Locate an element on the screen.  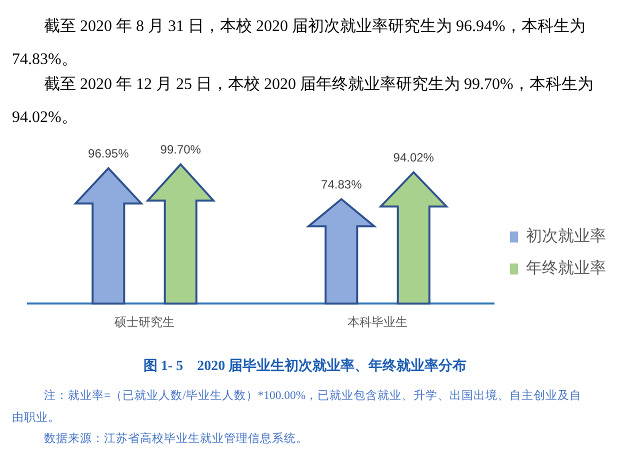
data-label: 74.83% is located at coordinates (341, 184).